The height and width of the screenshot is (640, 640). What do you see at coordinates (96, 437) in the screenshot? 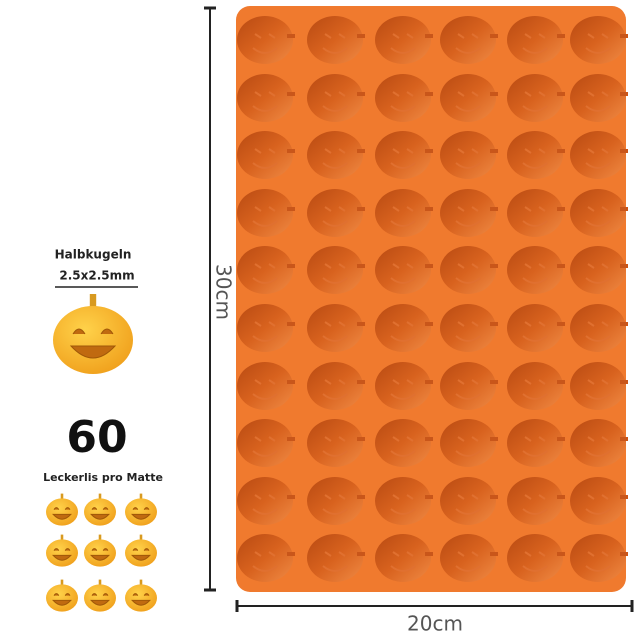
I see `count: 60` at bounding box center [96, 437].